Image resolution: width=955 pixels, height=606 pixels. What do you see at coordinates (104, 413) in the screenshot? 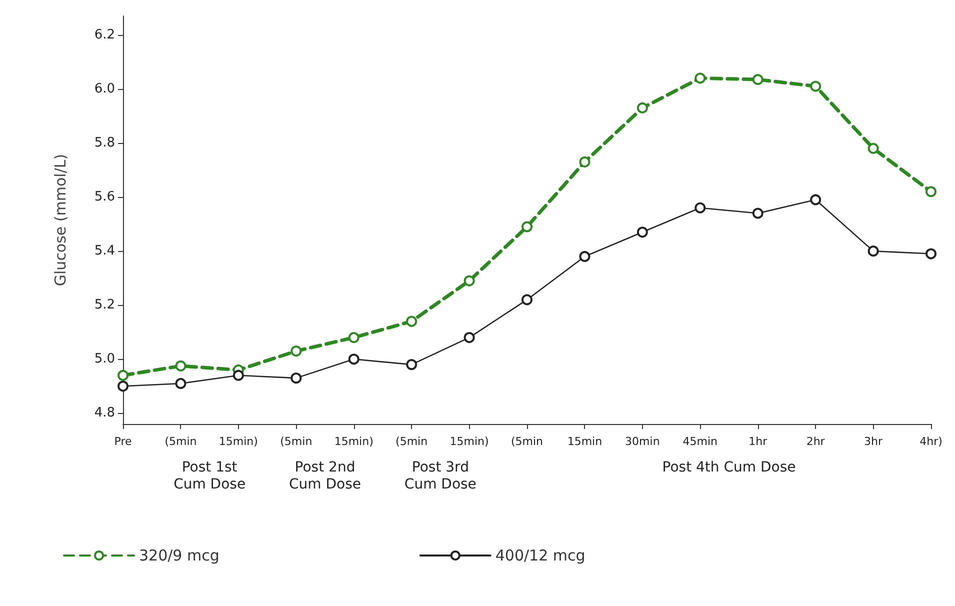
I see `y-tick-label: 4.8` at bounding box center [104, 413].